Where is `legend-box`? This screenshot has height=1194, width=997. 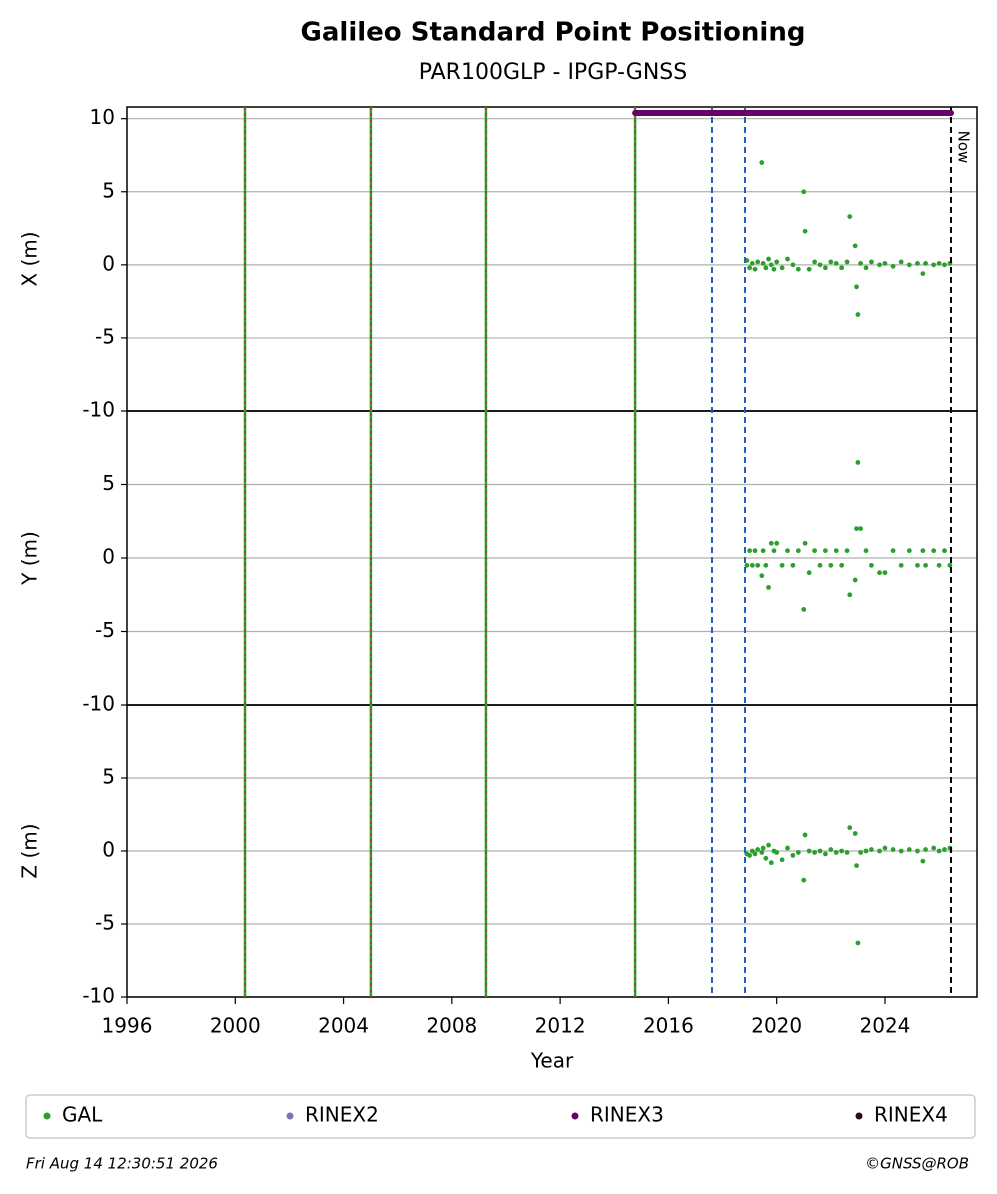 legend-box is located at coordinates (500, 1116).